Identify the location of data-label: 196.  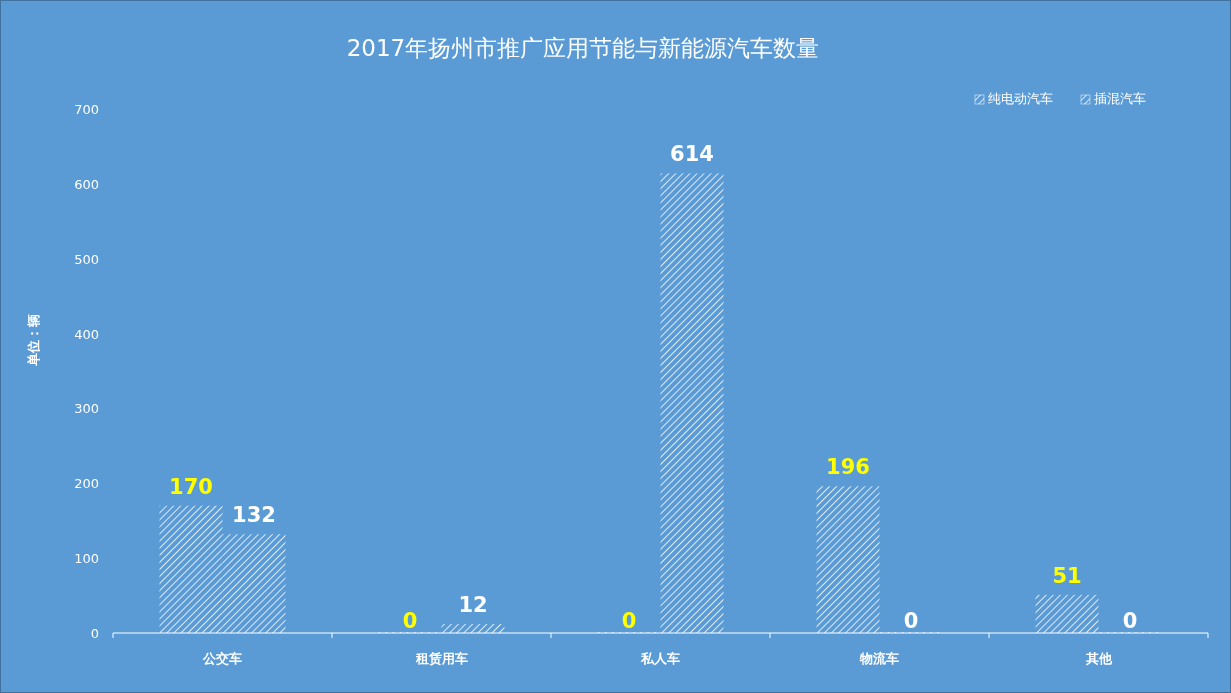
(848, 467).